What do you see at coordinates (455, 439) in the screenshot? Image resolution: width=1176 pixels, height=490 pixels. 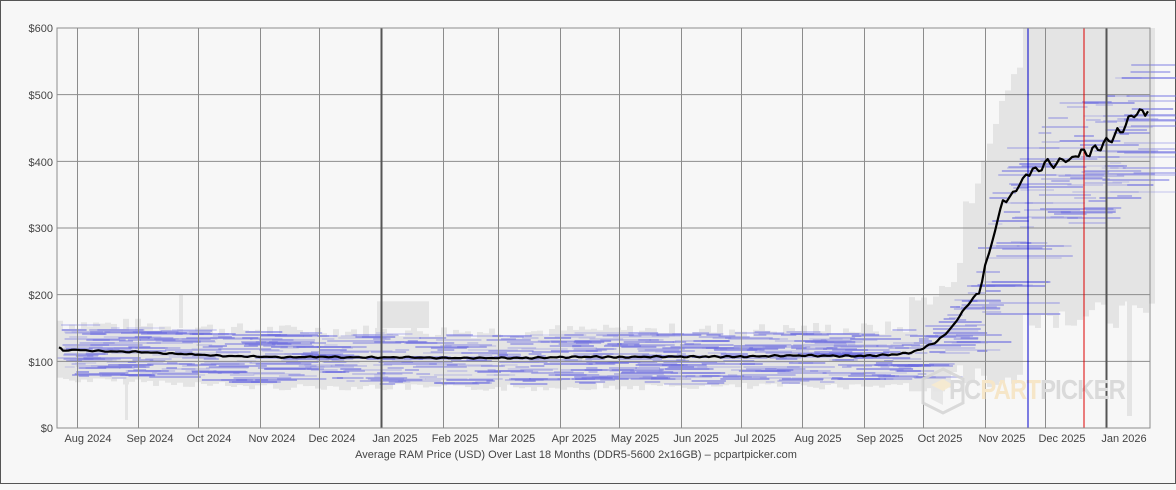 I see `x-tick-feb-2025: Feb 2025` at bounding box center [455, 439].